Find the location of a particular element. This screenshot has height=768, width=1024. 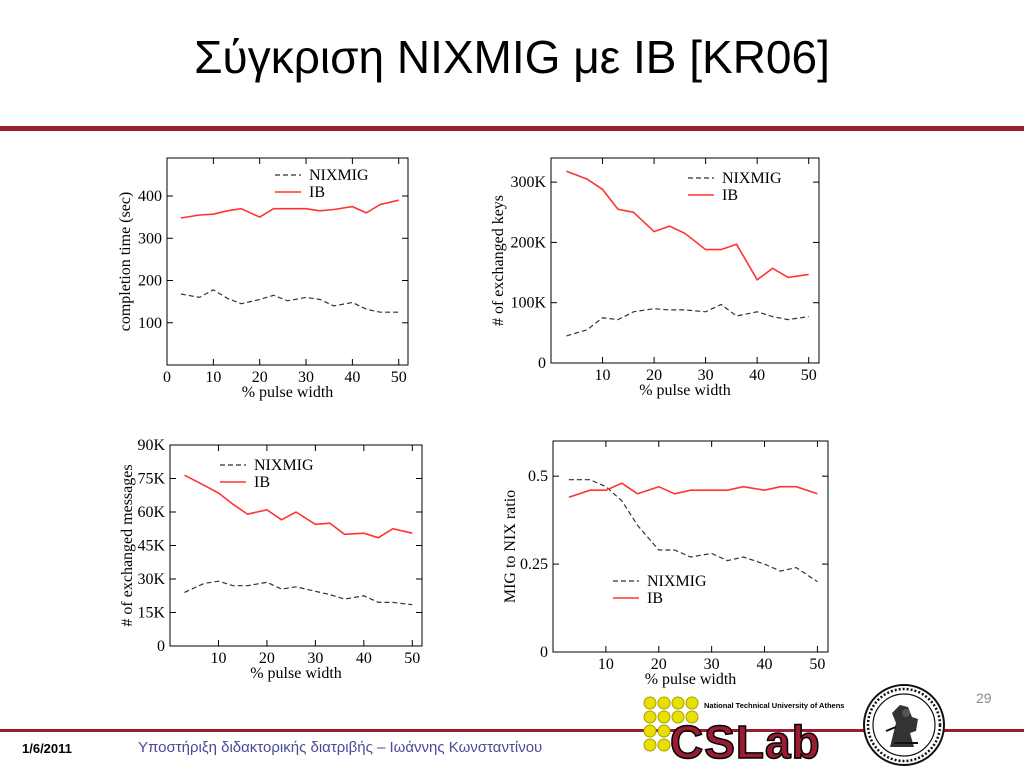

y-tick-label: 200 is located at coordinates (150, 281).